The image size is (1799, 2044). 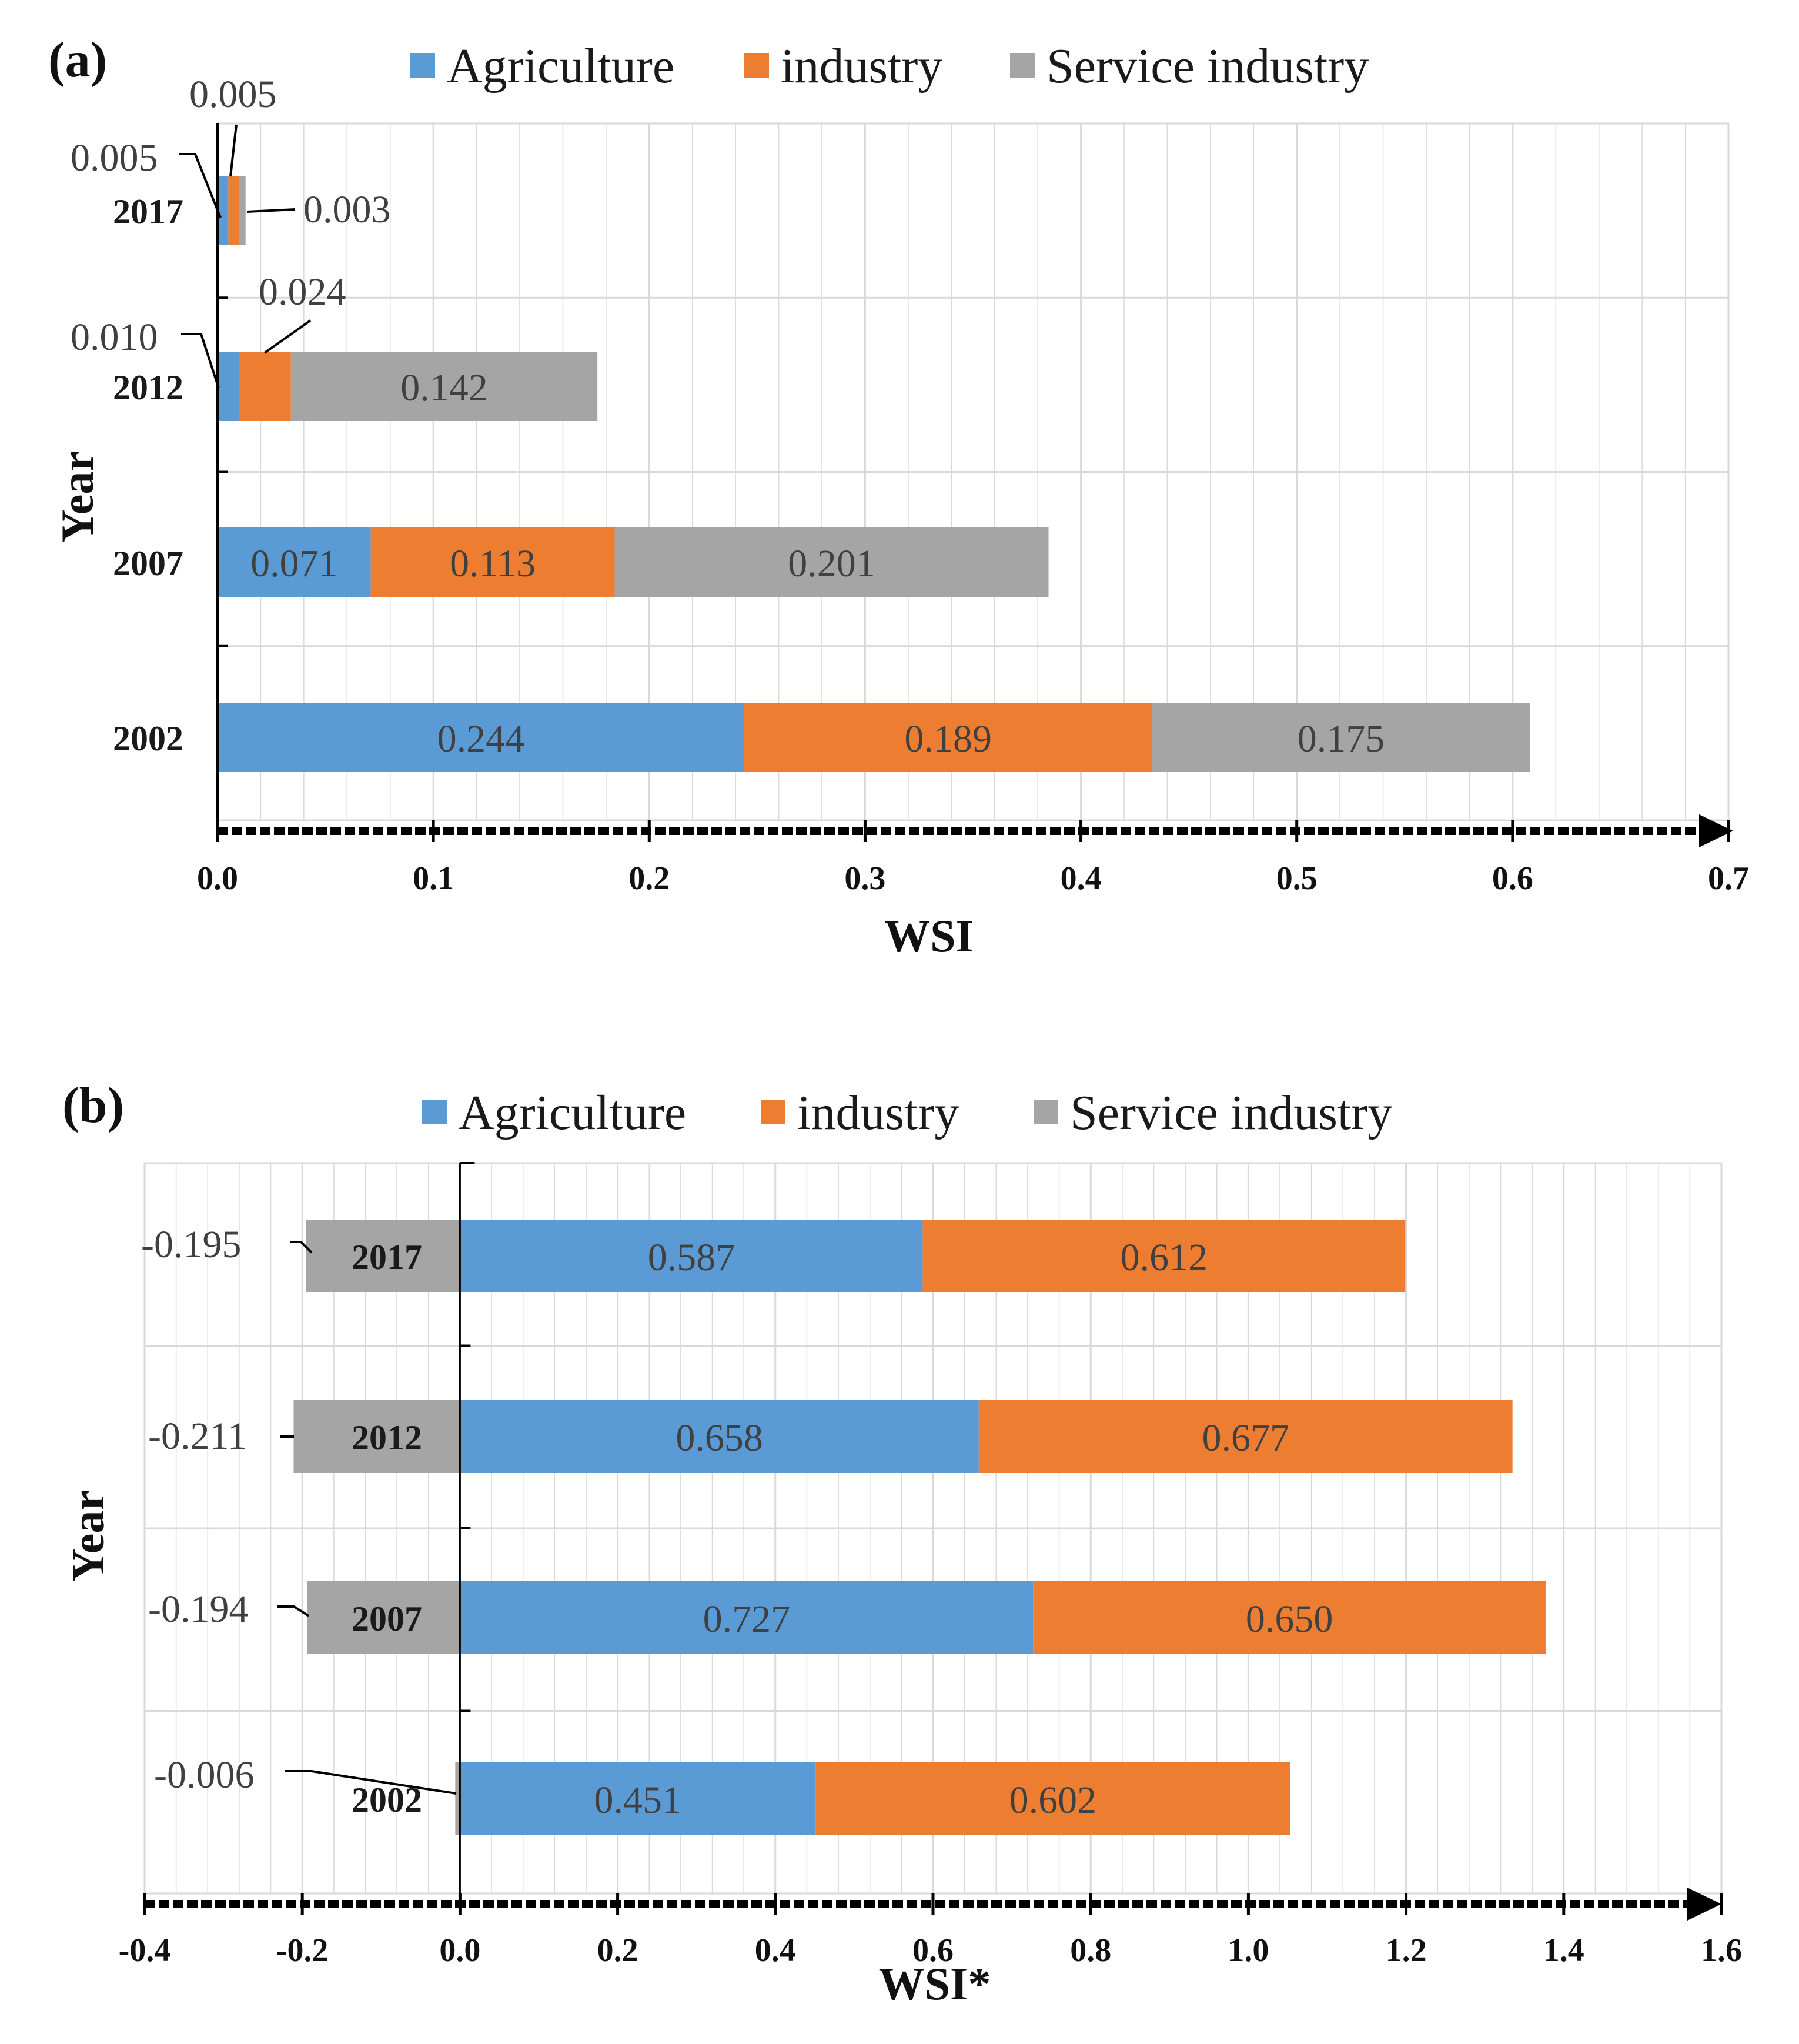 What do you see at coordinates (459, 1951) in the screenshot?
I see `panel-b-x-tick-label: 0.0` at bounding box center [459, 1951].